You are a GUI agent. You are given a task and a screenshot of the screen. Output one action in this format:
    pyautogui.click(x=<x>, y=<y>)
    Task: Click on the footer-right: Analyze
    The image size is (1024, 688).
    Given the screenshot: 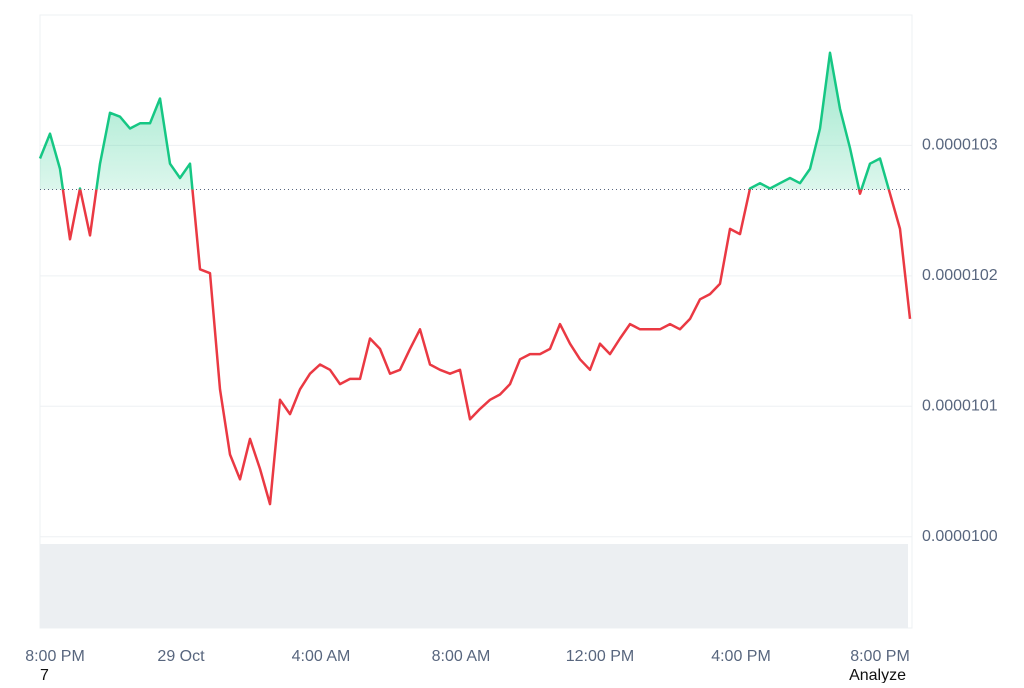 What is the action you would take?
    pyautogui.click(x=877, y=675)
    